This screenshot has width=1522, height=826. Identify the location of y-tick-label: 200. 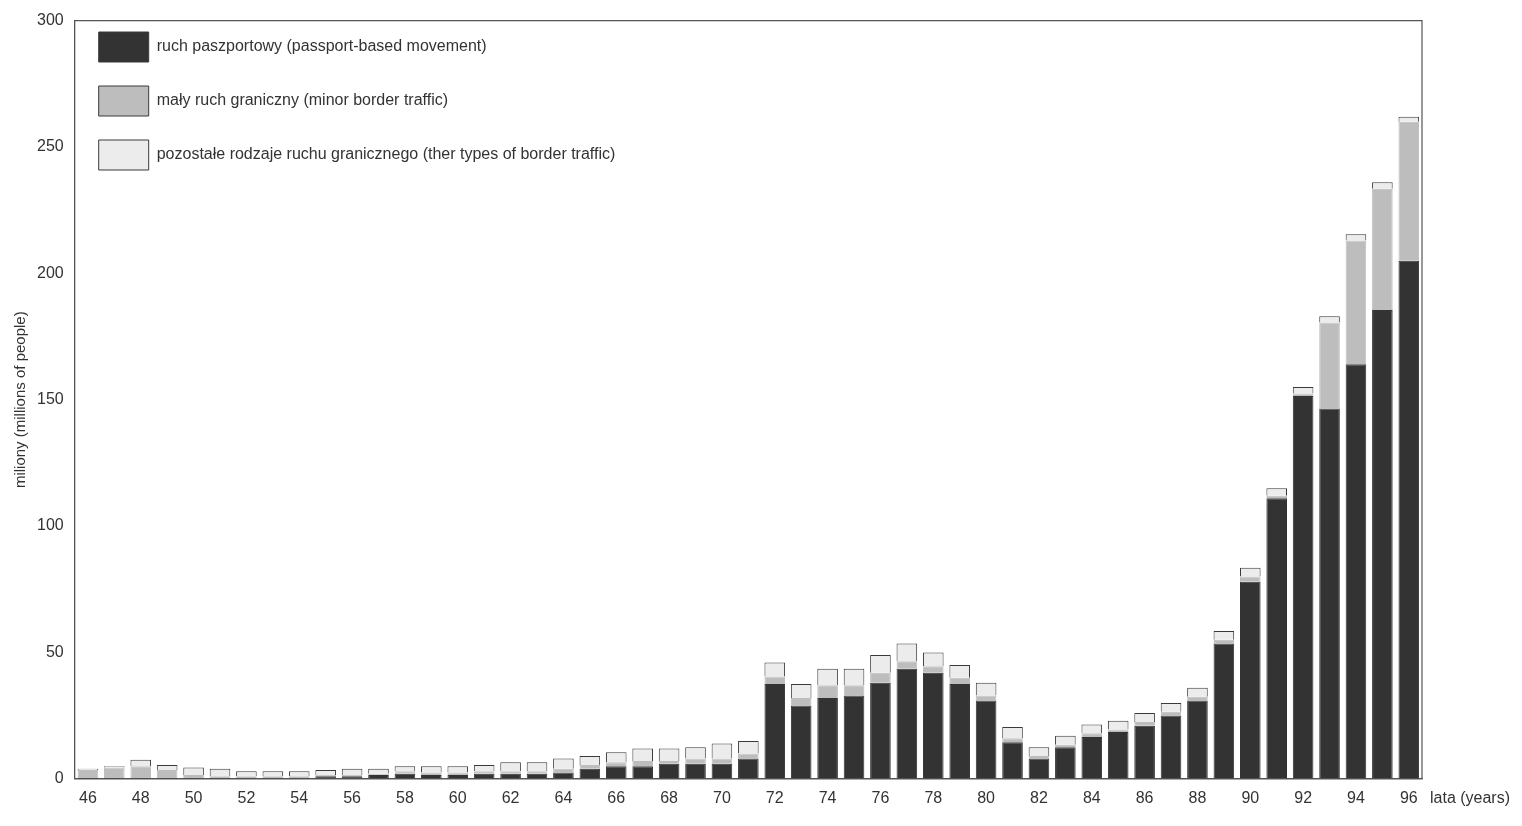
(50, 272).